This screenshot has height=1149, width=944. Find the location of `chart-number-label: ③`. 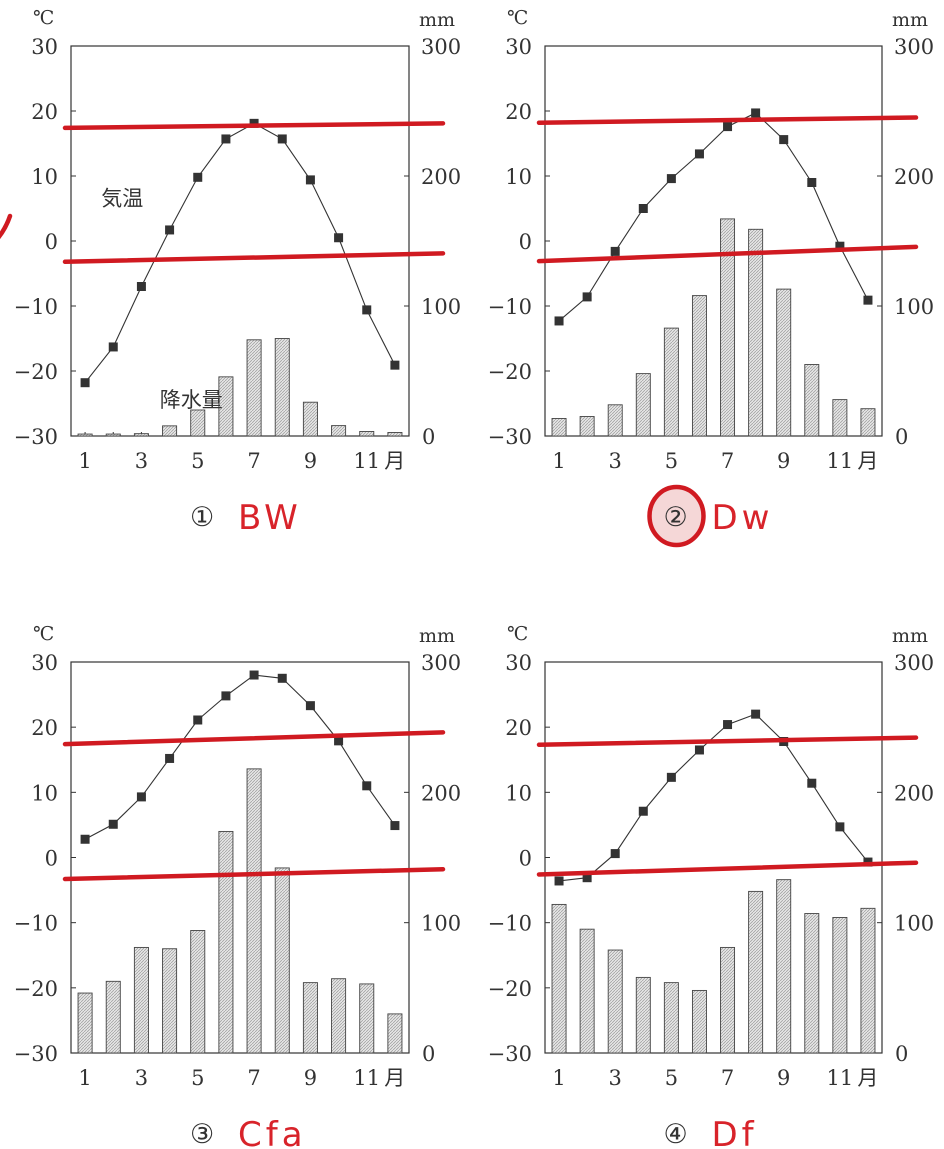

chart-number-label: ③ is located at coordinates (202, 1134).